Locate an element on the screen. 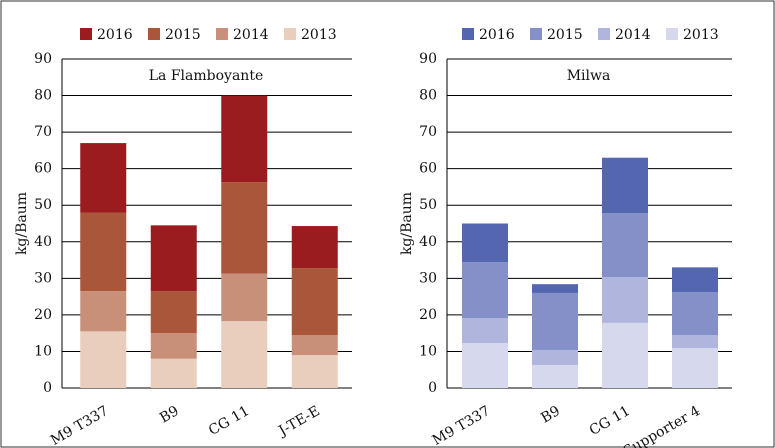 The image size is (775, 448). chart-title: La Flamboyante is located at coordinates (206, 76).